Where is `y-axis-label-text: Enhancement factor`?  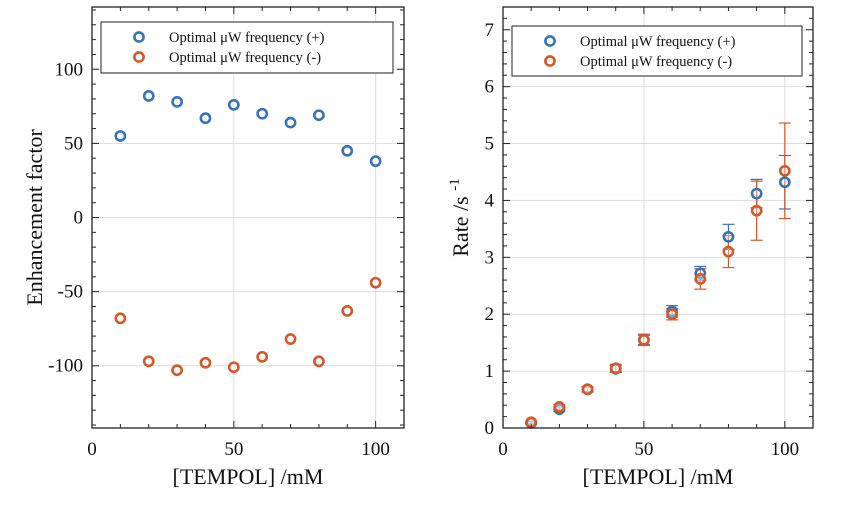
y-axis-label-text: Enhancement factor is located at coordinates (34, 217).